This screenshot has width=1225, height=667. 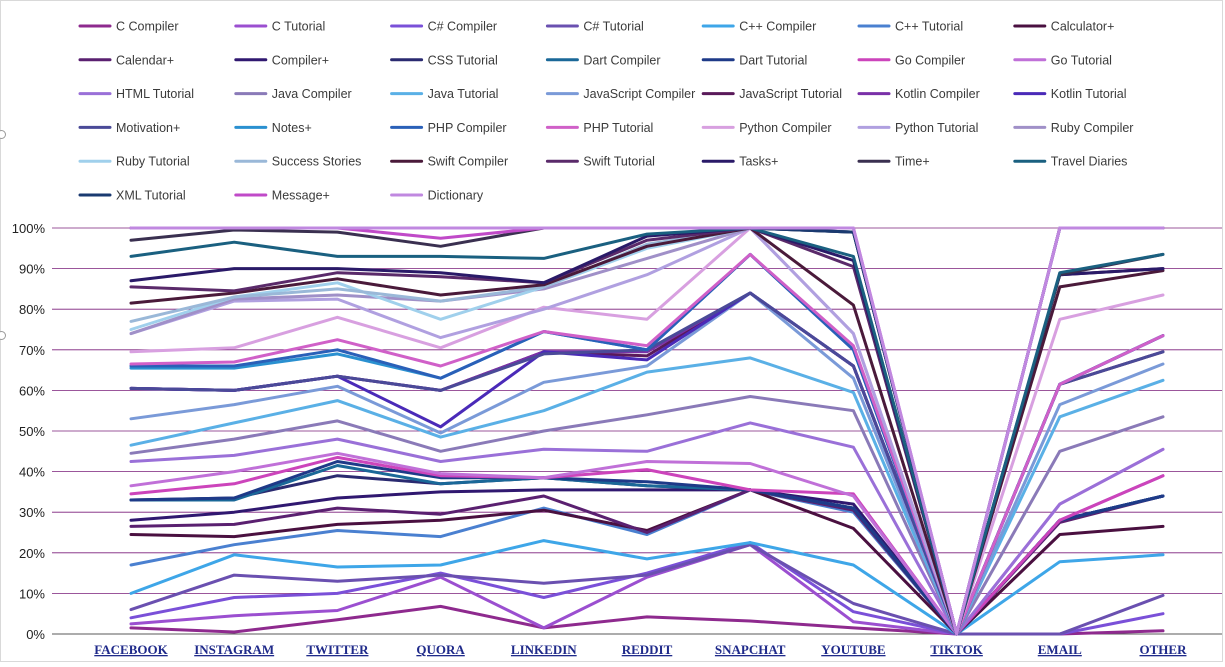 I want to click on legend-item-c-compiler: C++ Compiler, so click(x=758, y=27).